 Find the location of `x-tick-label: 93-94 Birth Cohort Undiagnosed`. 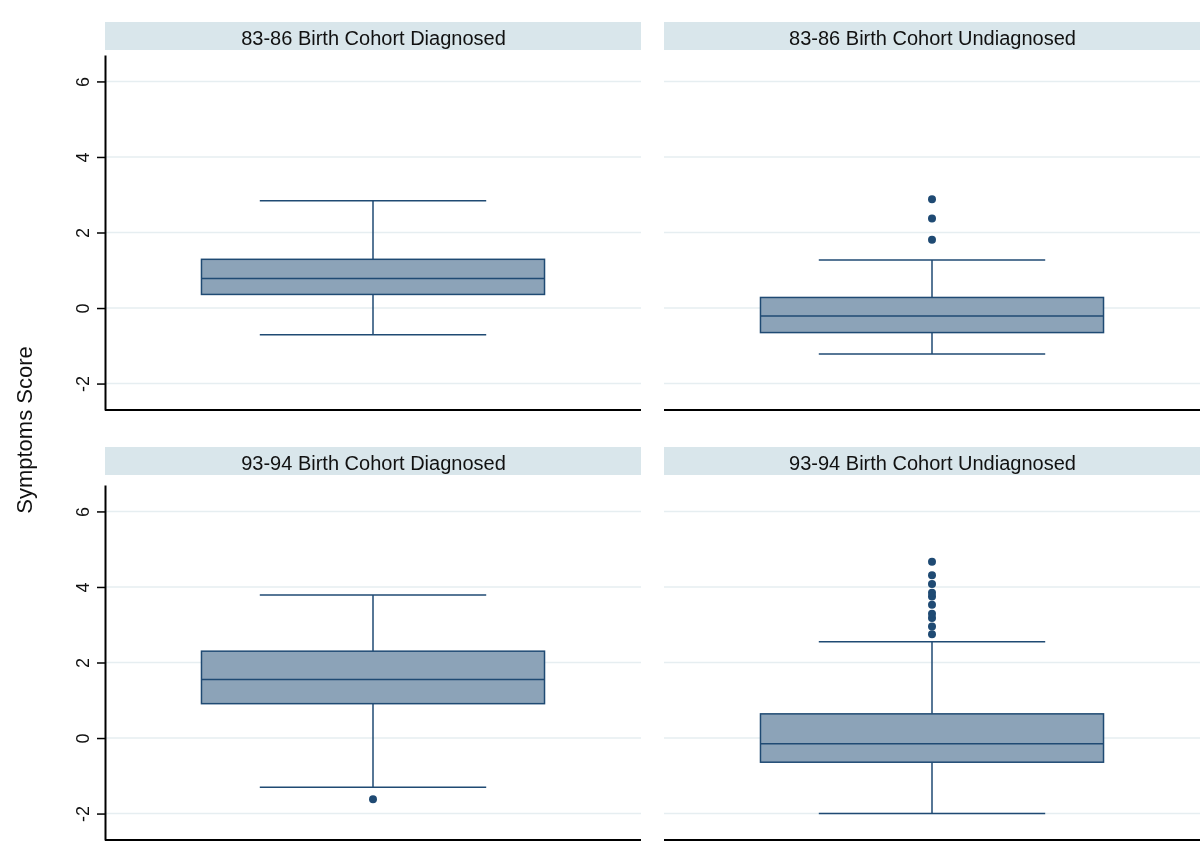

x-tick-label: 93-94 Birth Cohort Undiagnosed is located at coordinates (932, 463).